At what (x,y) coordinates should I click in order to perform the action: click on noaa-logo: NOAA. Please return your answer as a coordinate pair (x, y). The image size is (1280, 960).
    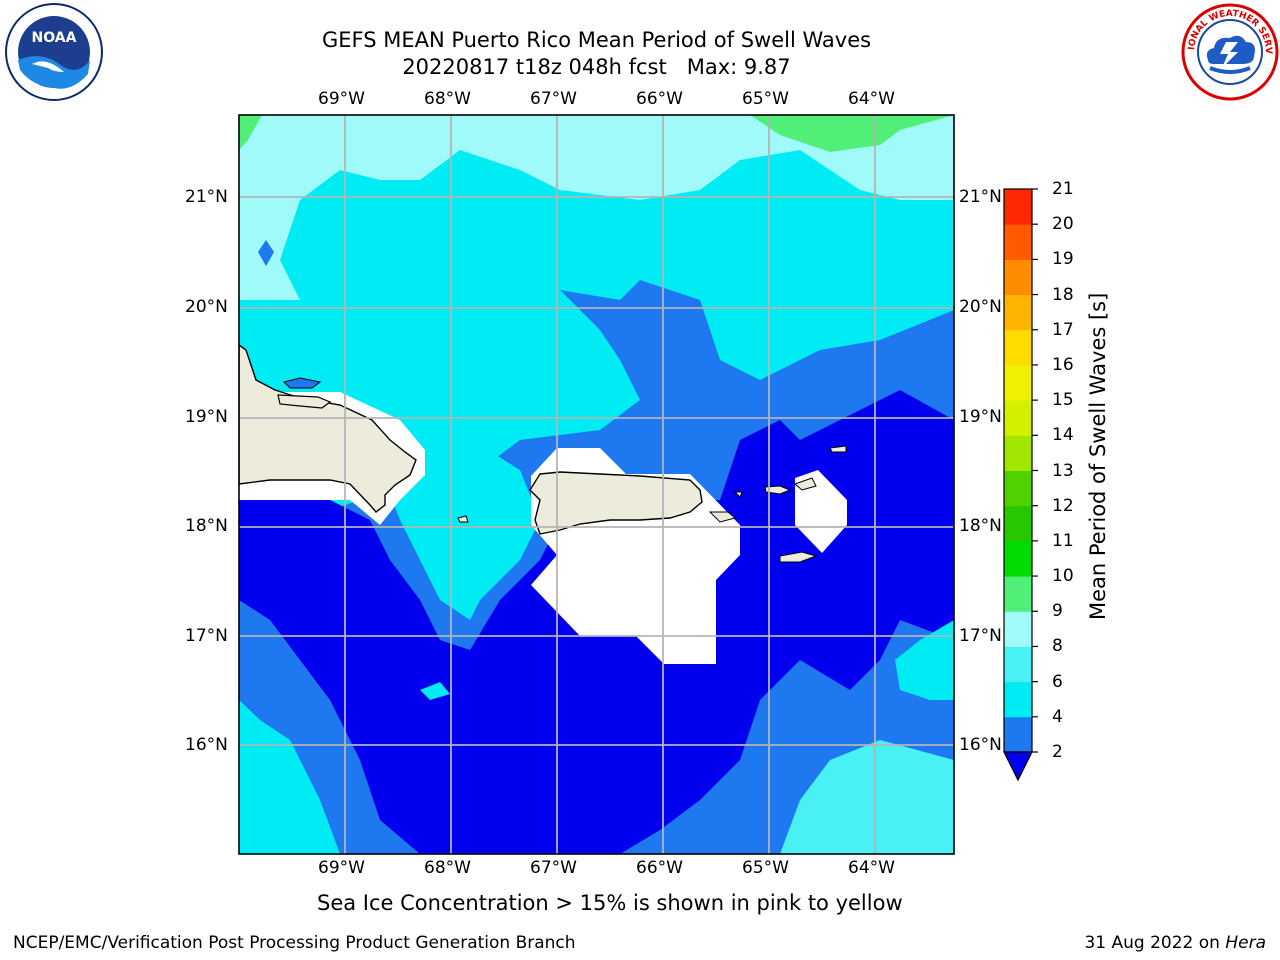
    Looking at the image, I should click on (54, 52).